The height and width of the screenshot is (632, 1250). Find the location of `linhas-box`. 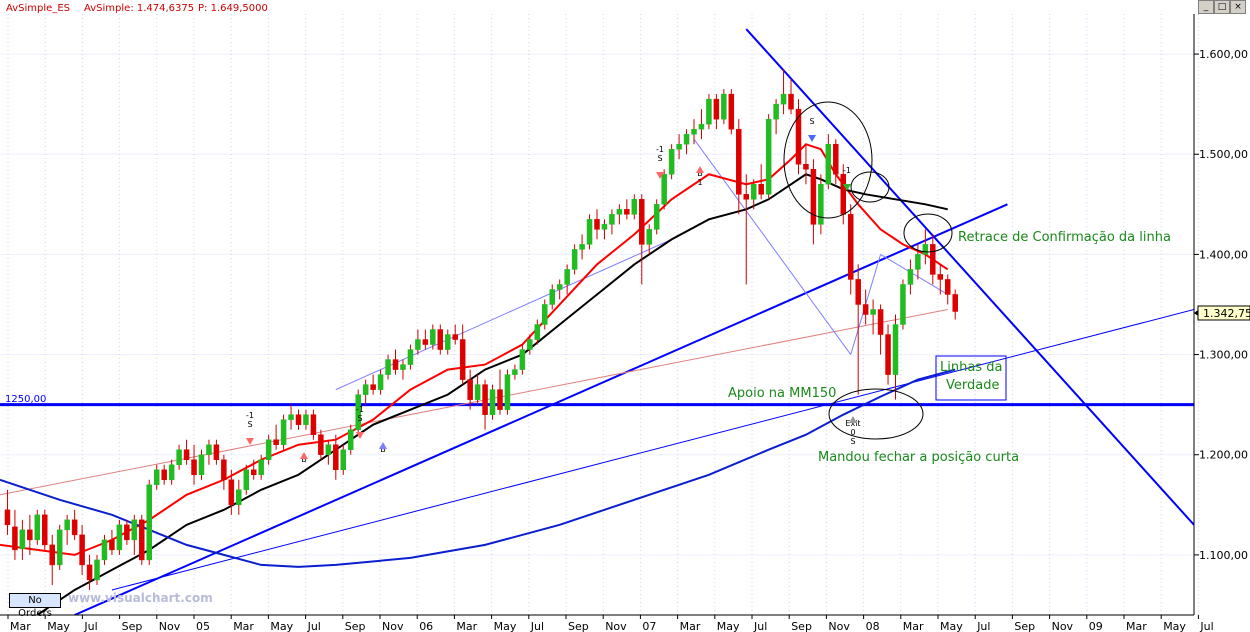

linhas-box is located at coordinates (971, 378).